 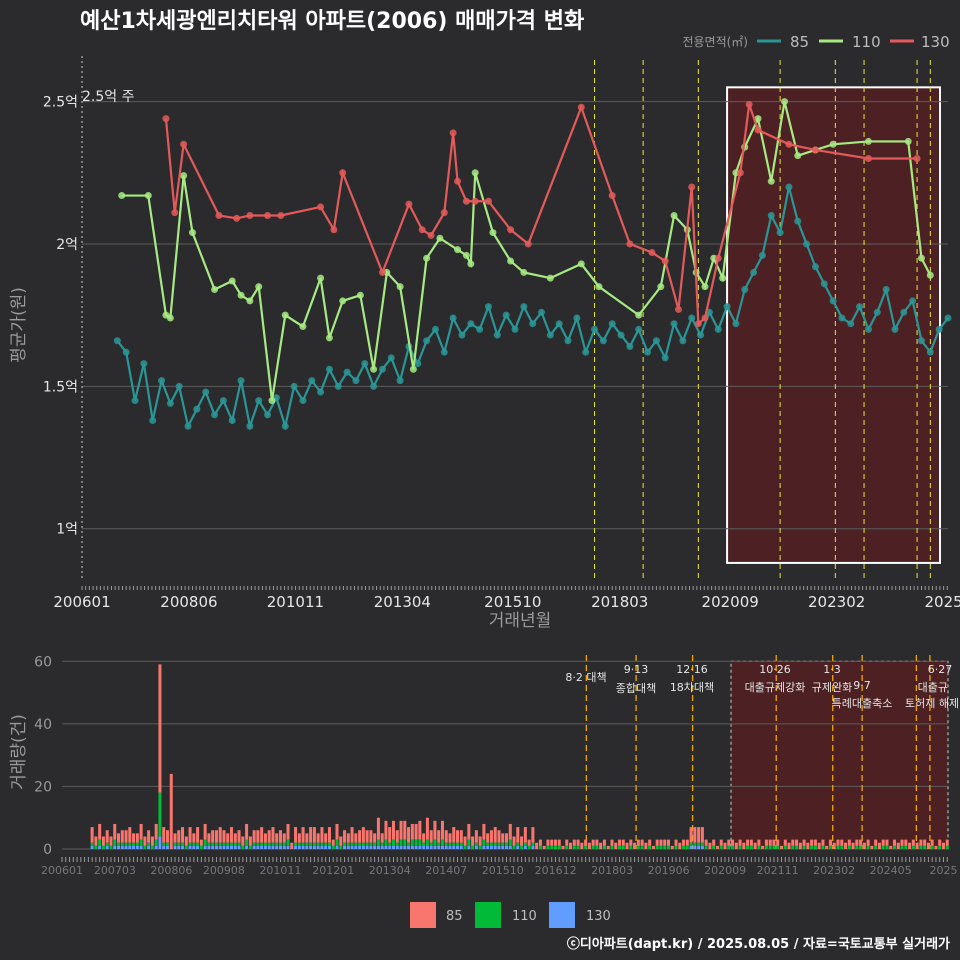 I want to click on x-tick-label: 201201, so click(x=333, y=870).